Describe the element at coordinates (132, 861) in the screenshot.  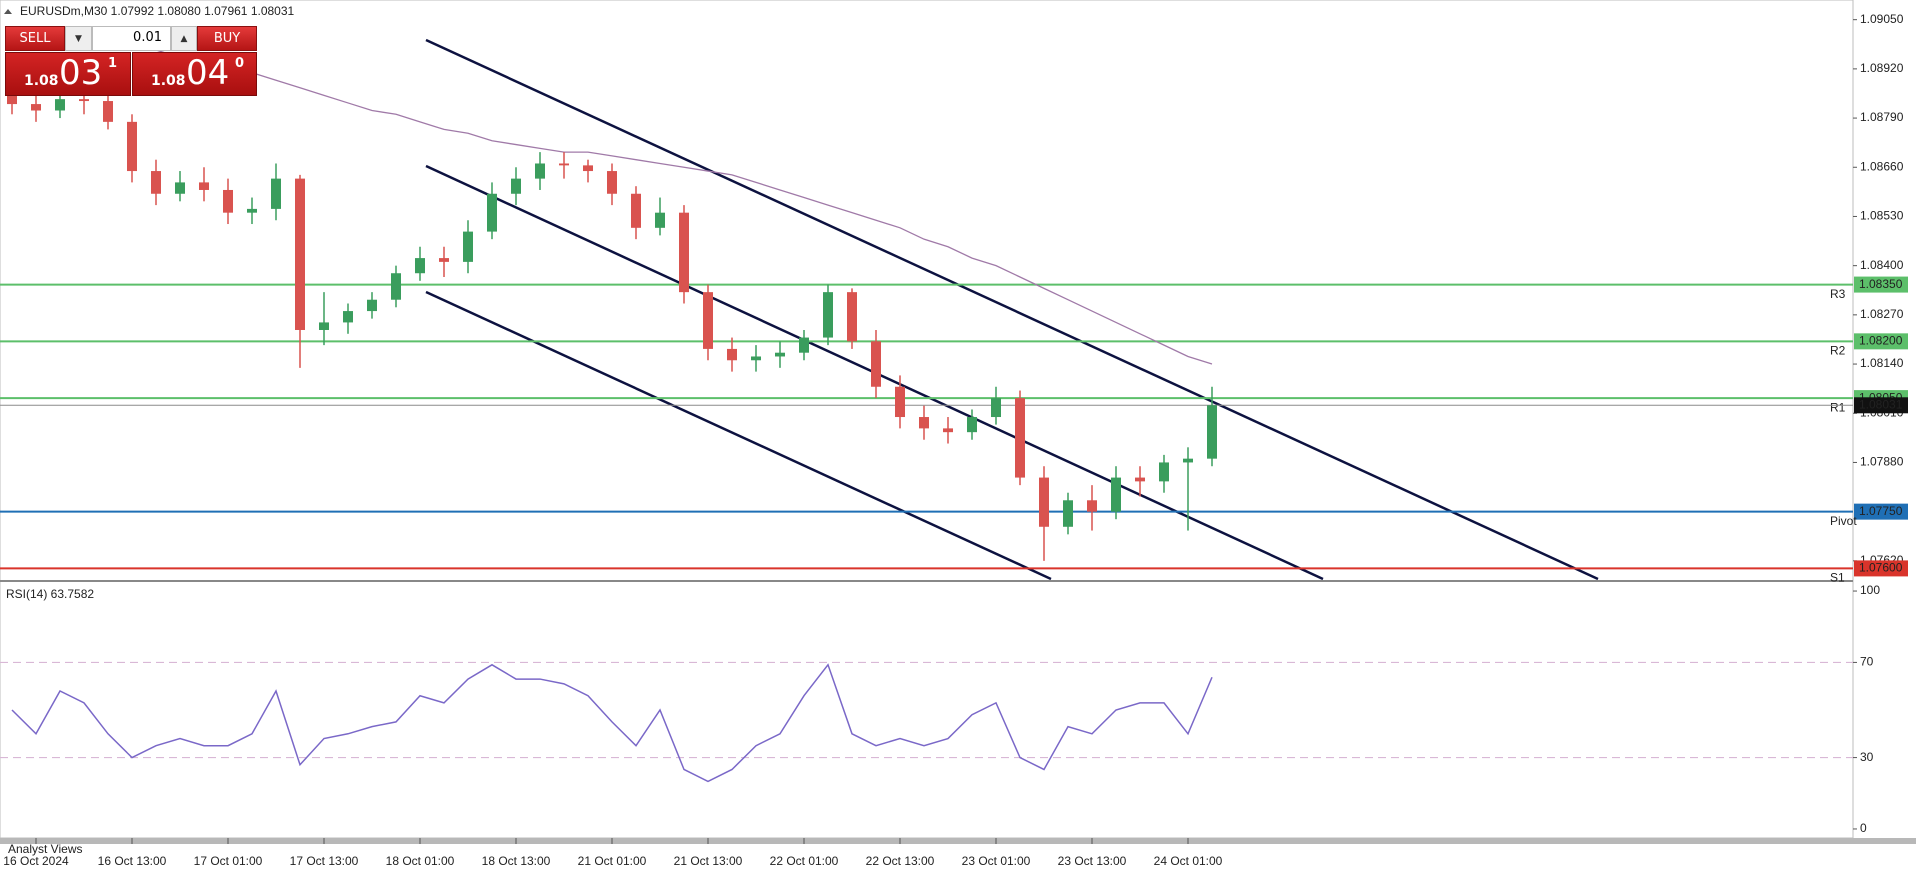
I see `x-tick-label: 16 Oct 13:00` at that location.